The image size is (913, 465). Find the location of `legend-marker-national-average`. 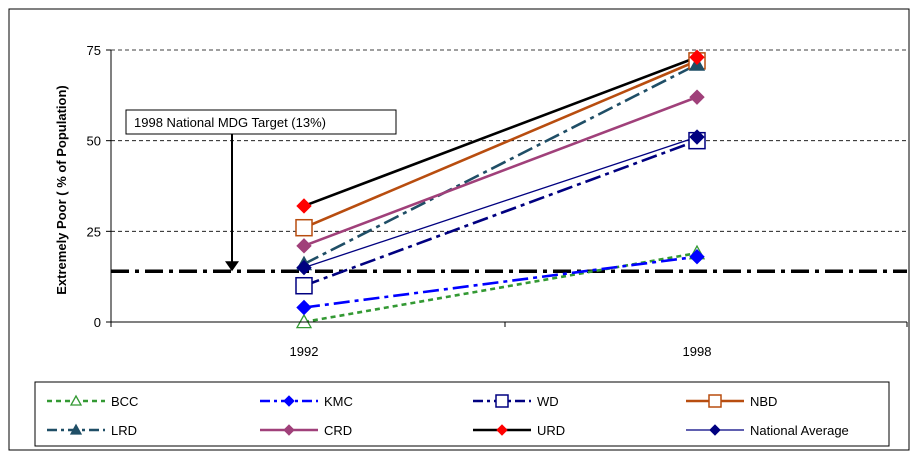

legend-marker-national-average is located at coordinates (715, 430).